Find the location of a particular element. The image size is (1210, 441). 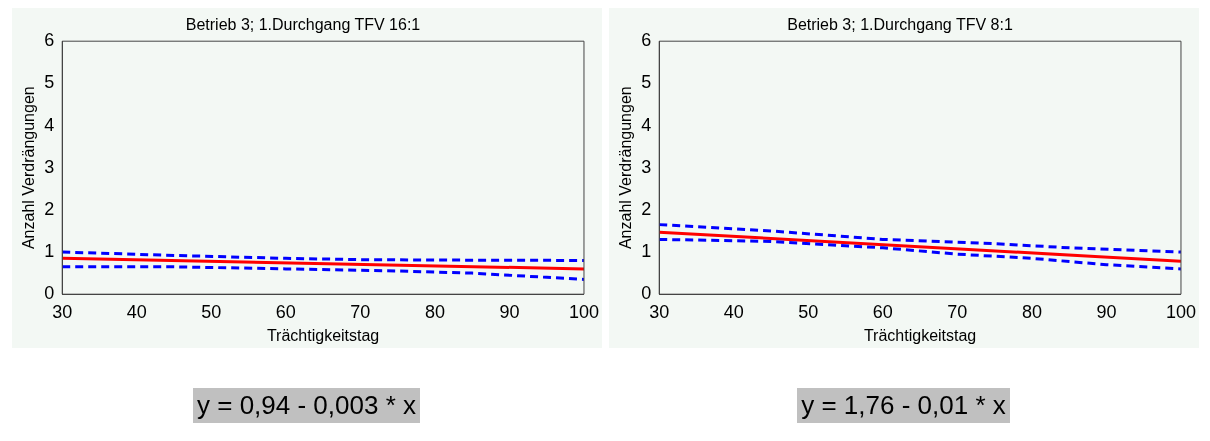

text: y = 0,94 - 0,003 * x is located at coordinates (306, 405).